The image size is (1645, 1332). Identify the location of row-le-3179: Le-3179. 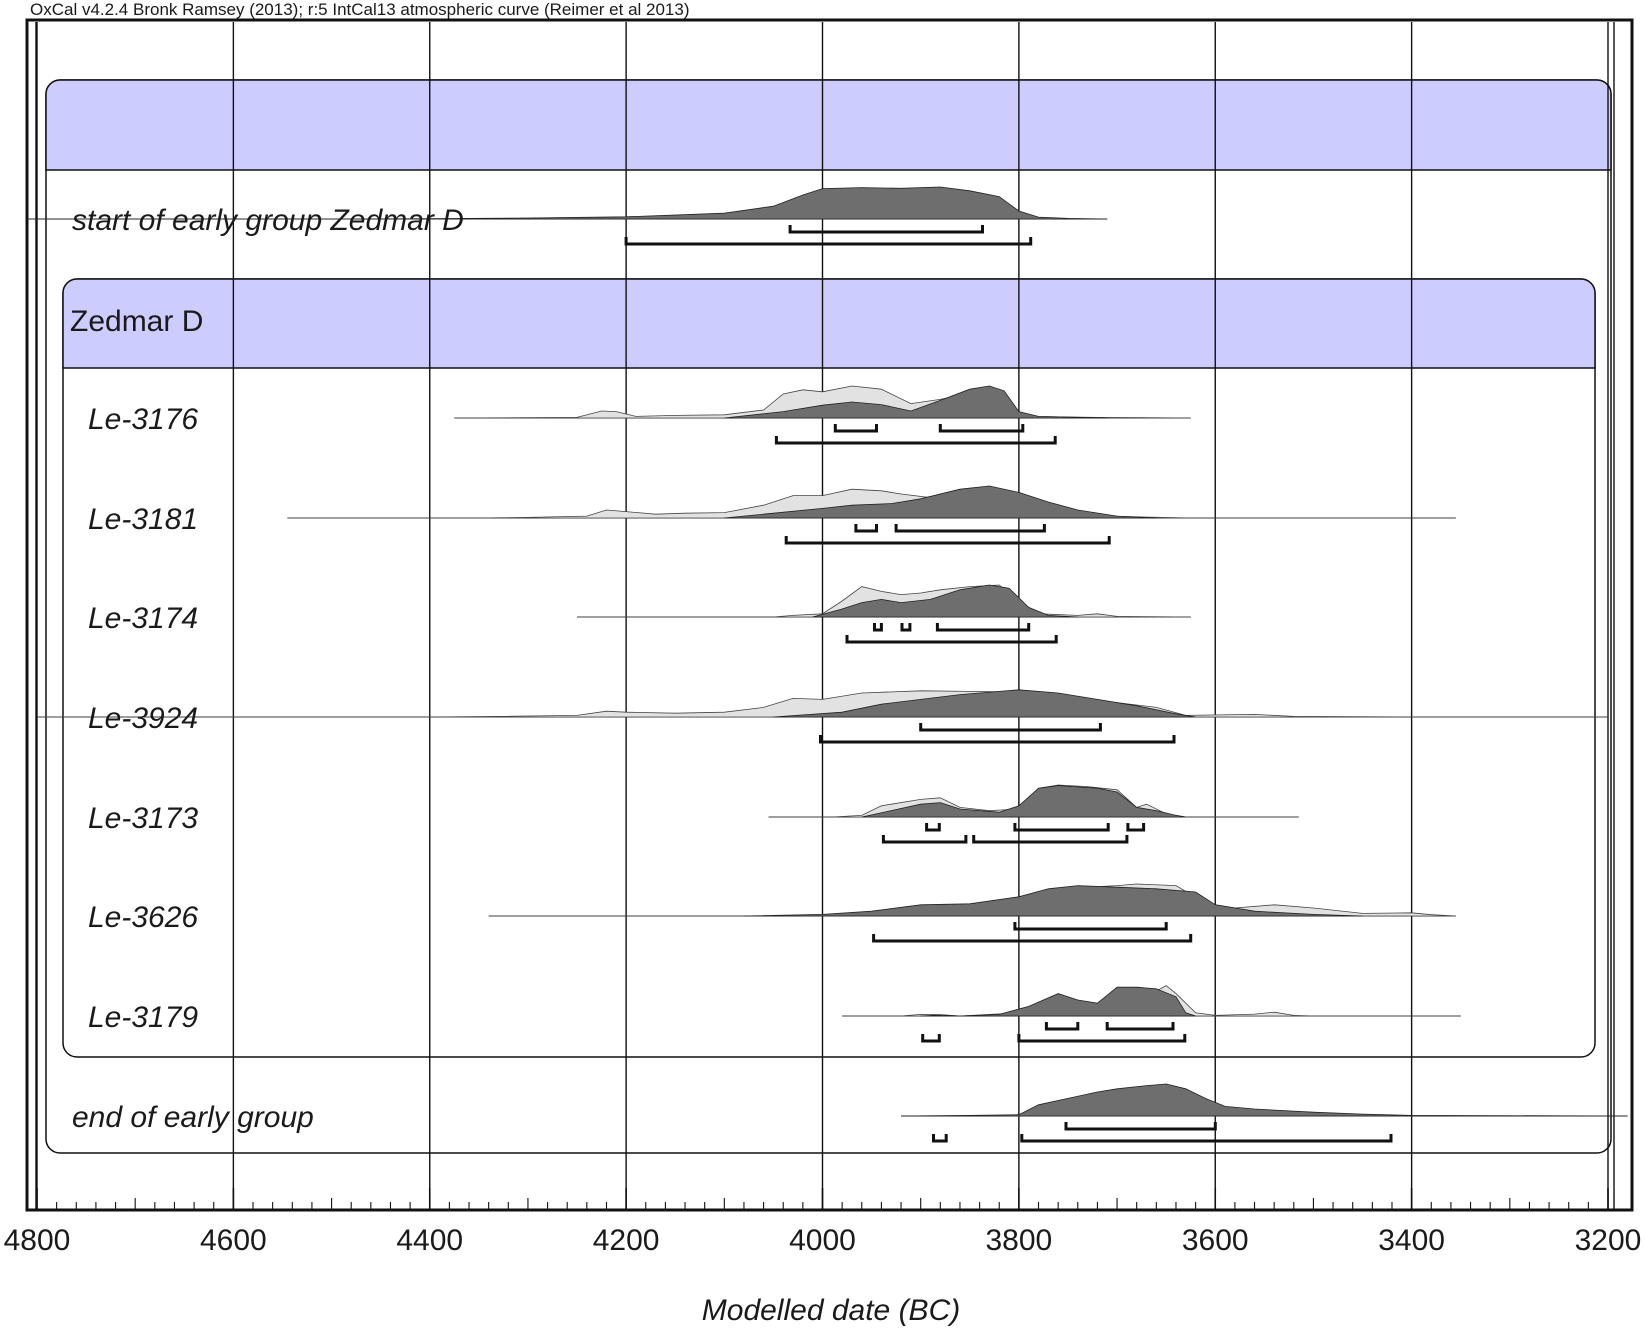
(774, 1014).